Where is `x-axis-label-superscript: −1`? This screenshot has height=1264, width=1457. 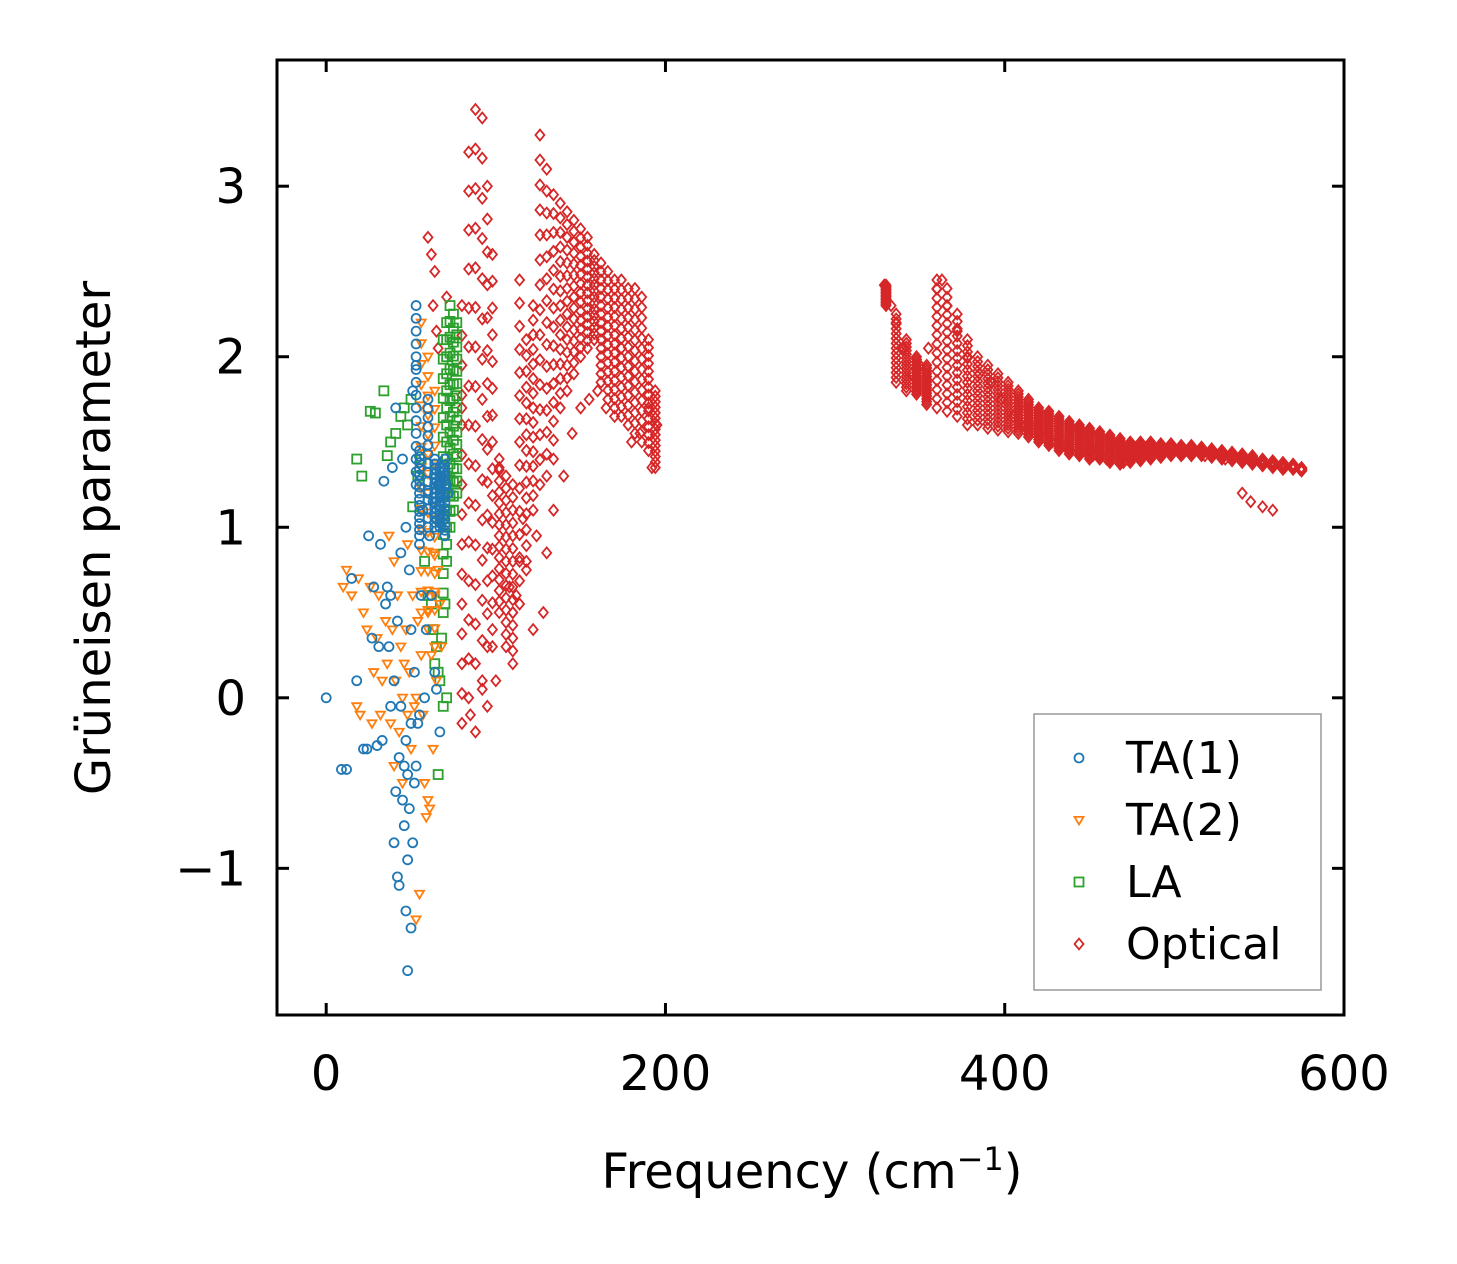
x-axis-label-superscript: −1 is located at coordinates (980, 1159).